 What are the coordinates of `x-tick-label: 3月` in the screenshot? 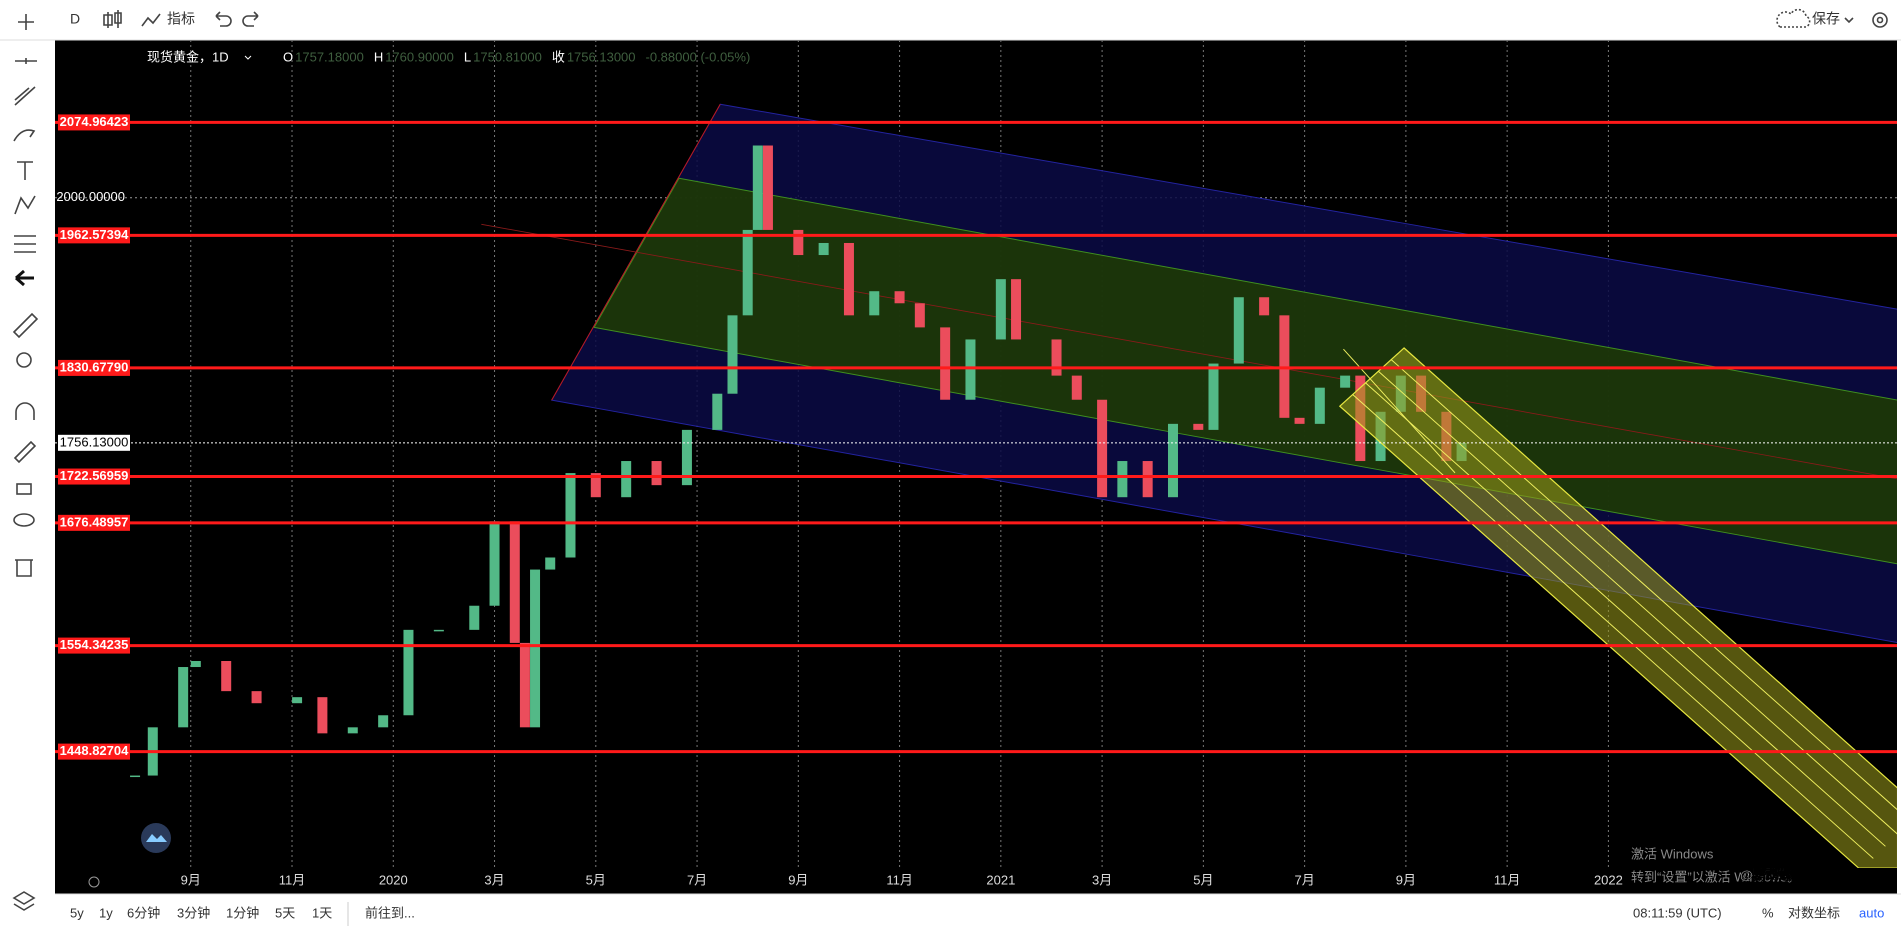 It's located at (494, 879).